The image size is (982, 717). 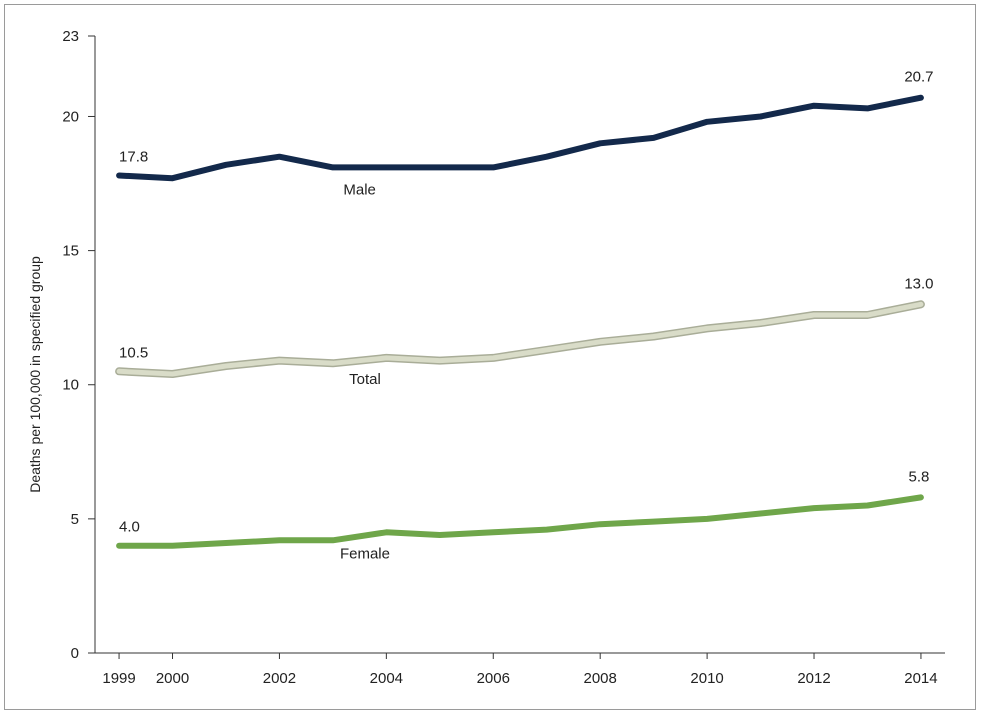 What do you see at coordinates (813, 678) in the screenshot?
I see `x-tick-label: 2012` at bounding box center [813, 678].